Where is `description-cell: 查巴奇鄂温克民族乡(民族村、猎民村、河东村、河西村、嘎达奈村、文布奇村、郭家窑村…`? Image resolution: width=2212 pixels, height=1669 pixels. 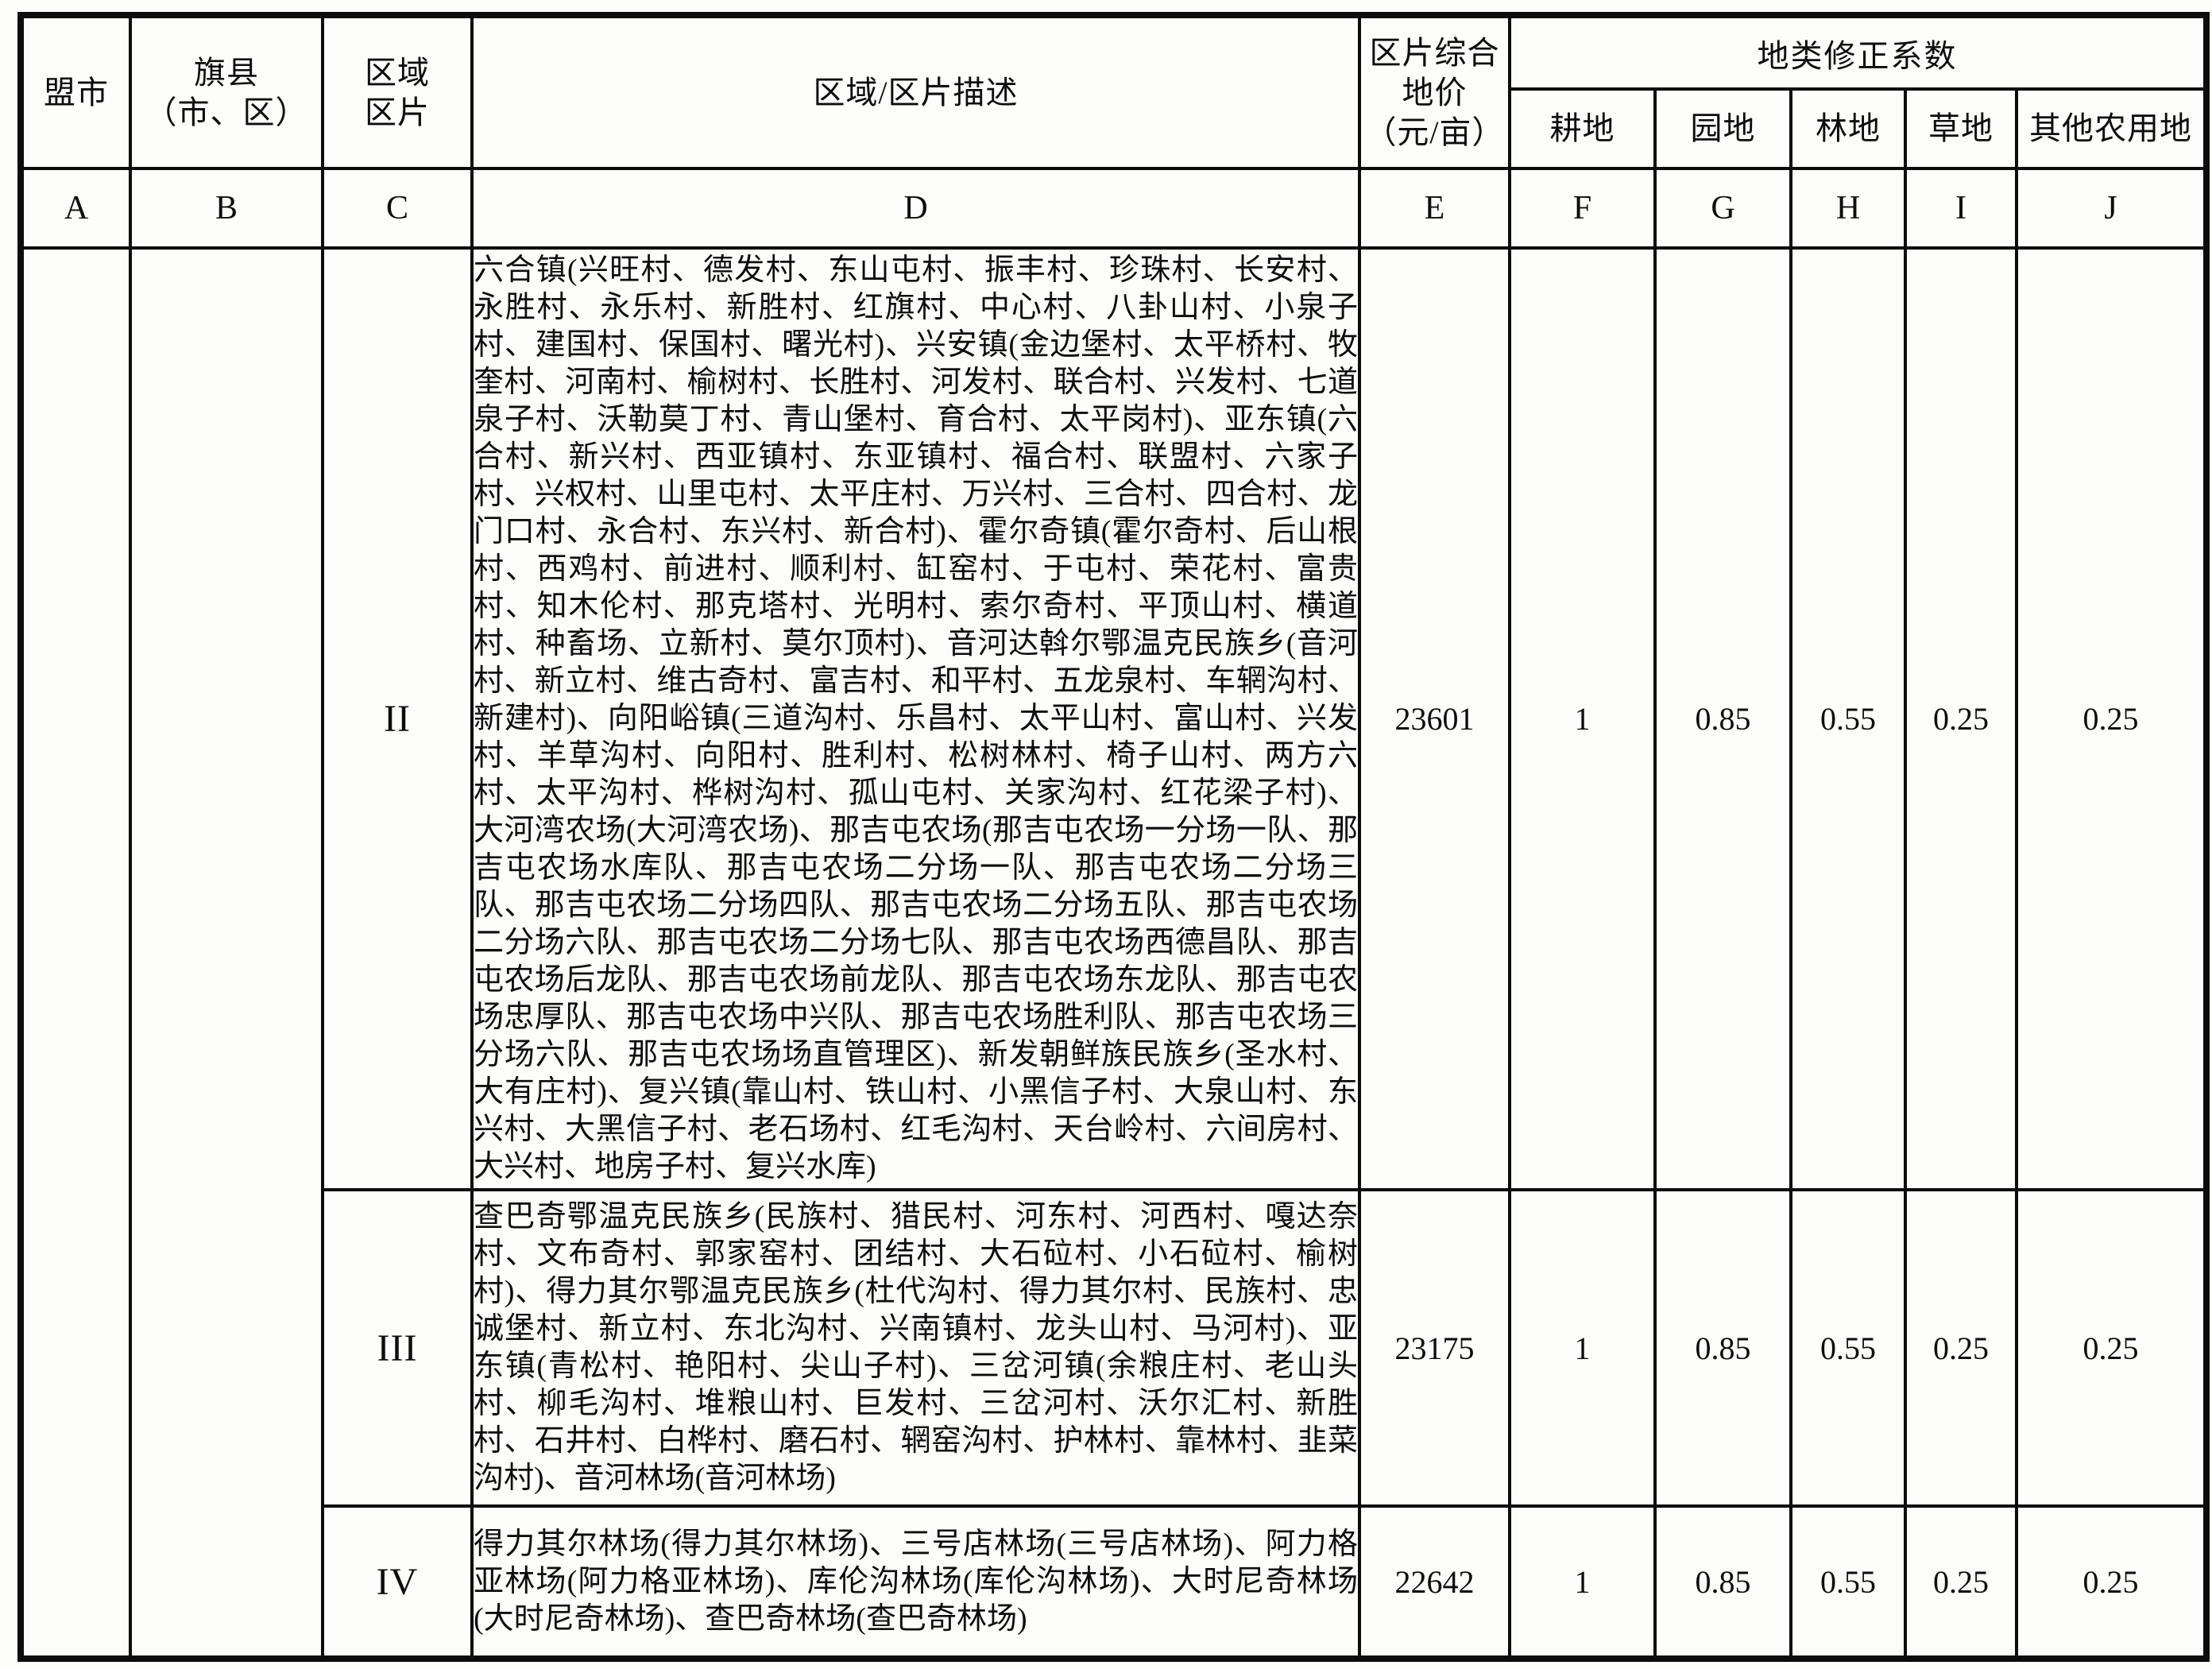 description-cell: 查巴奇鄂温克民族乡(民族村、猎民村、河东村、河西村、嘎达奈村、文布奇村、郭家窑村… is located at coordinates (915, 1348).